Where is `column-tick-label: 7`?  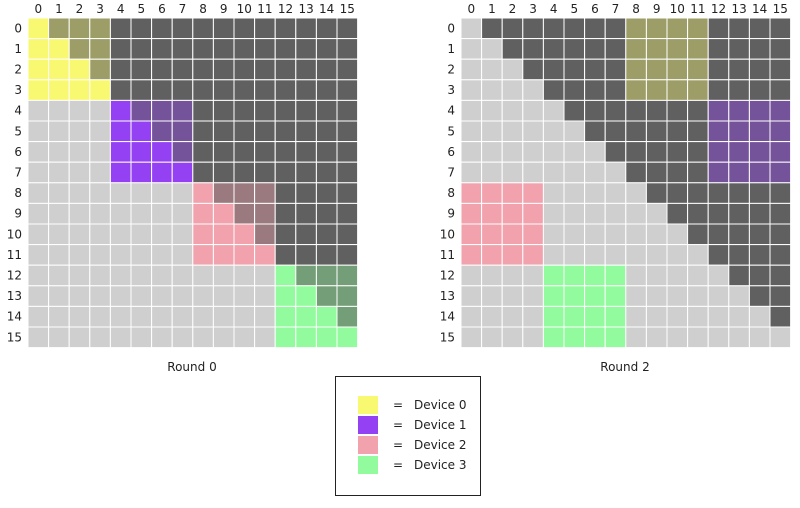
column-tick-label: 7 is located at coordinates (183, 9).